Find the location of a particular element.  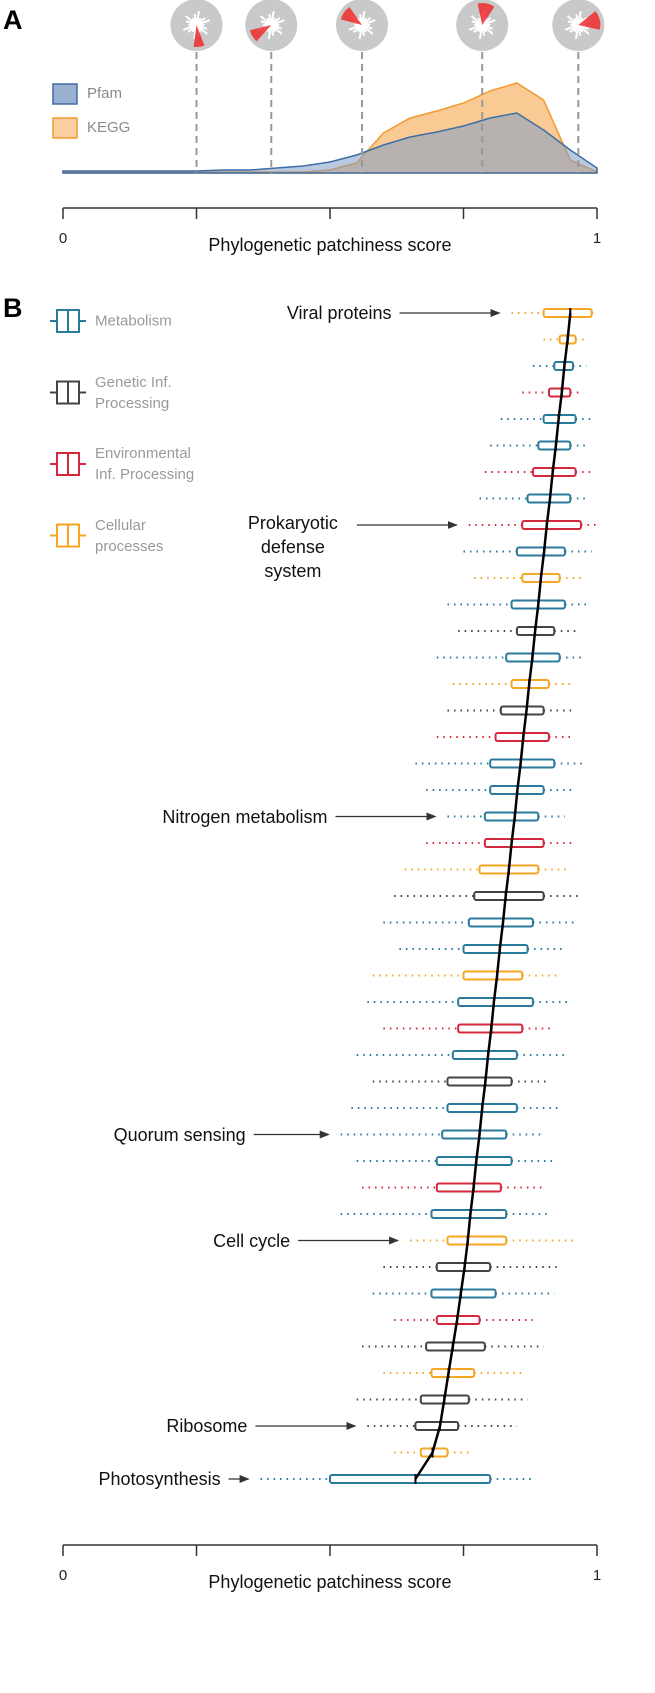

annotation: Viral proteins is located at coordinates (339, 313).